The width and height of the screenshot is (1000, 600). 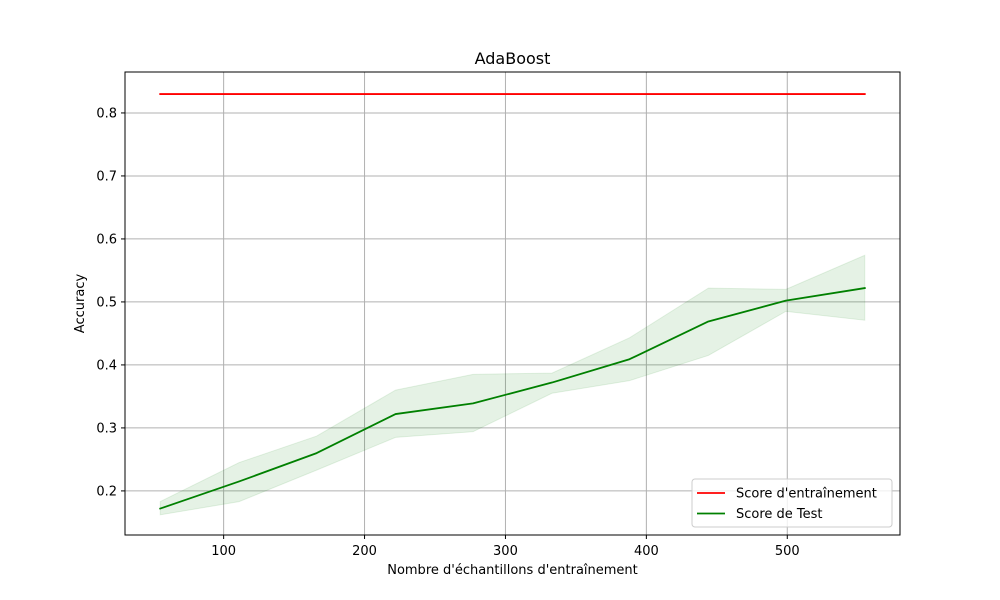 What do you see at coordinates (787, 551) in the screenshot?
I see `x-tick-label: 500` at bounding box center [787, 551].